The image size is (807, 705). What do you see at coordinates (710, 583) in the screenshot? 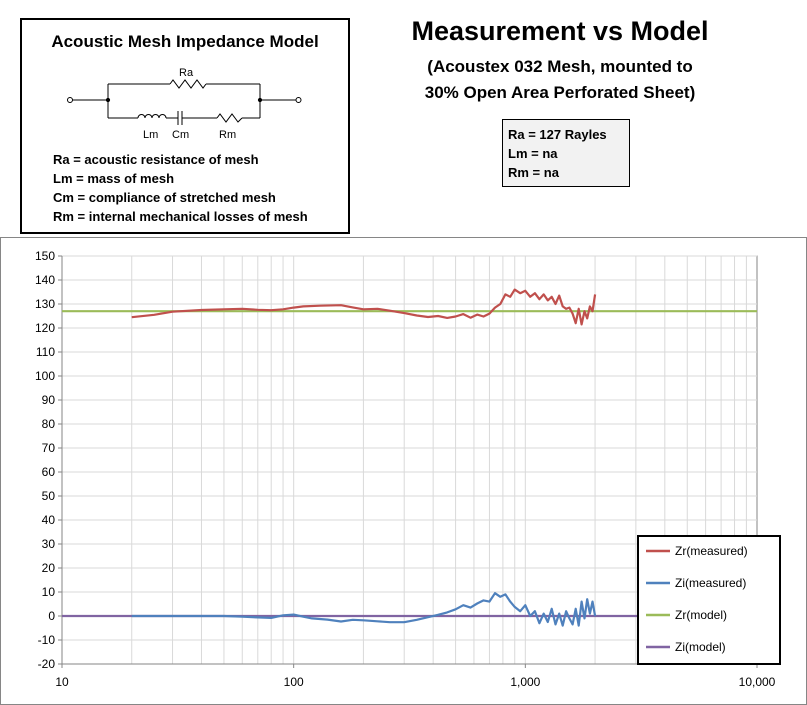
I see `legend-entry: Zi(measured)` at bounding box center [710, 583].